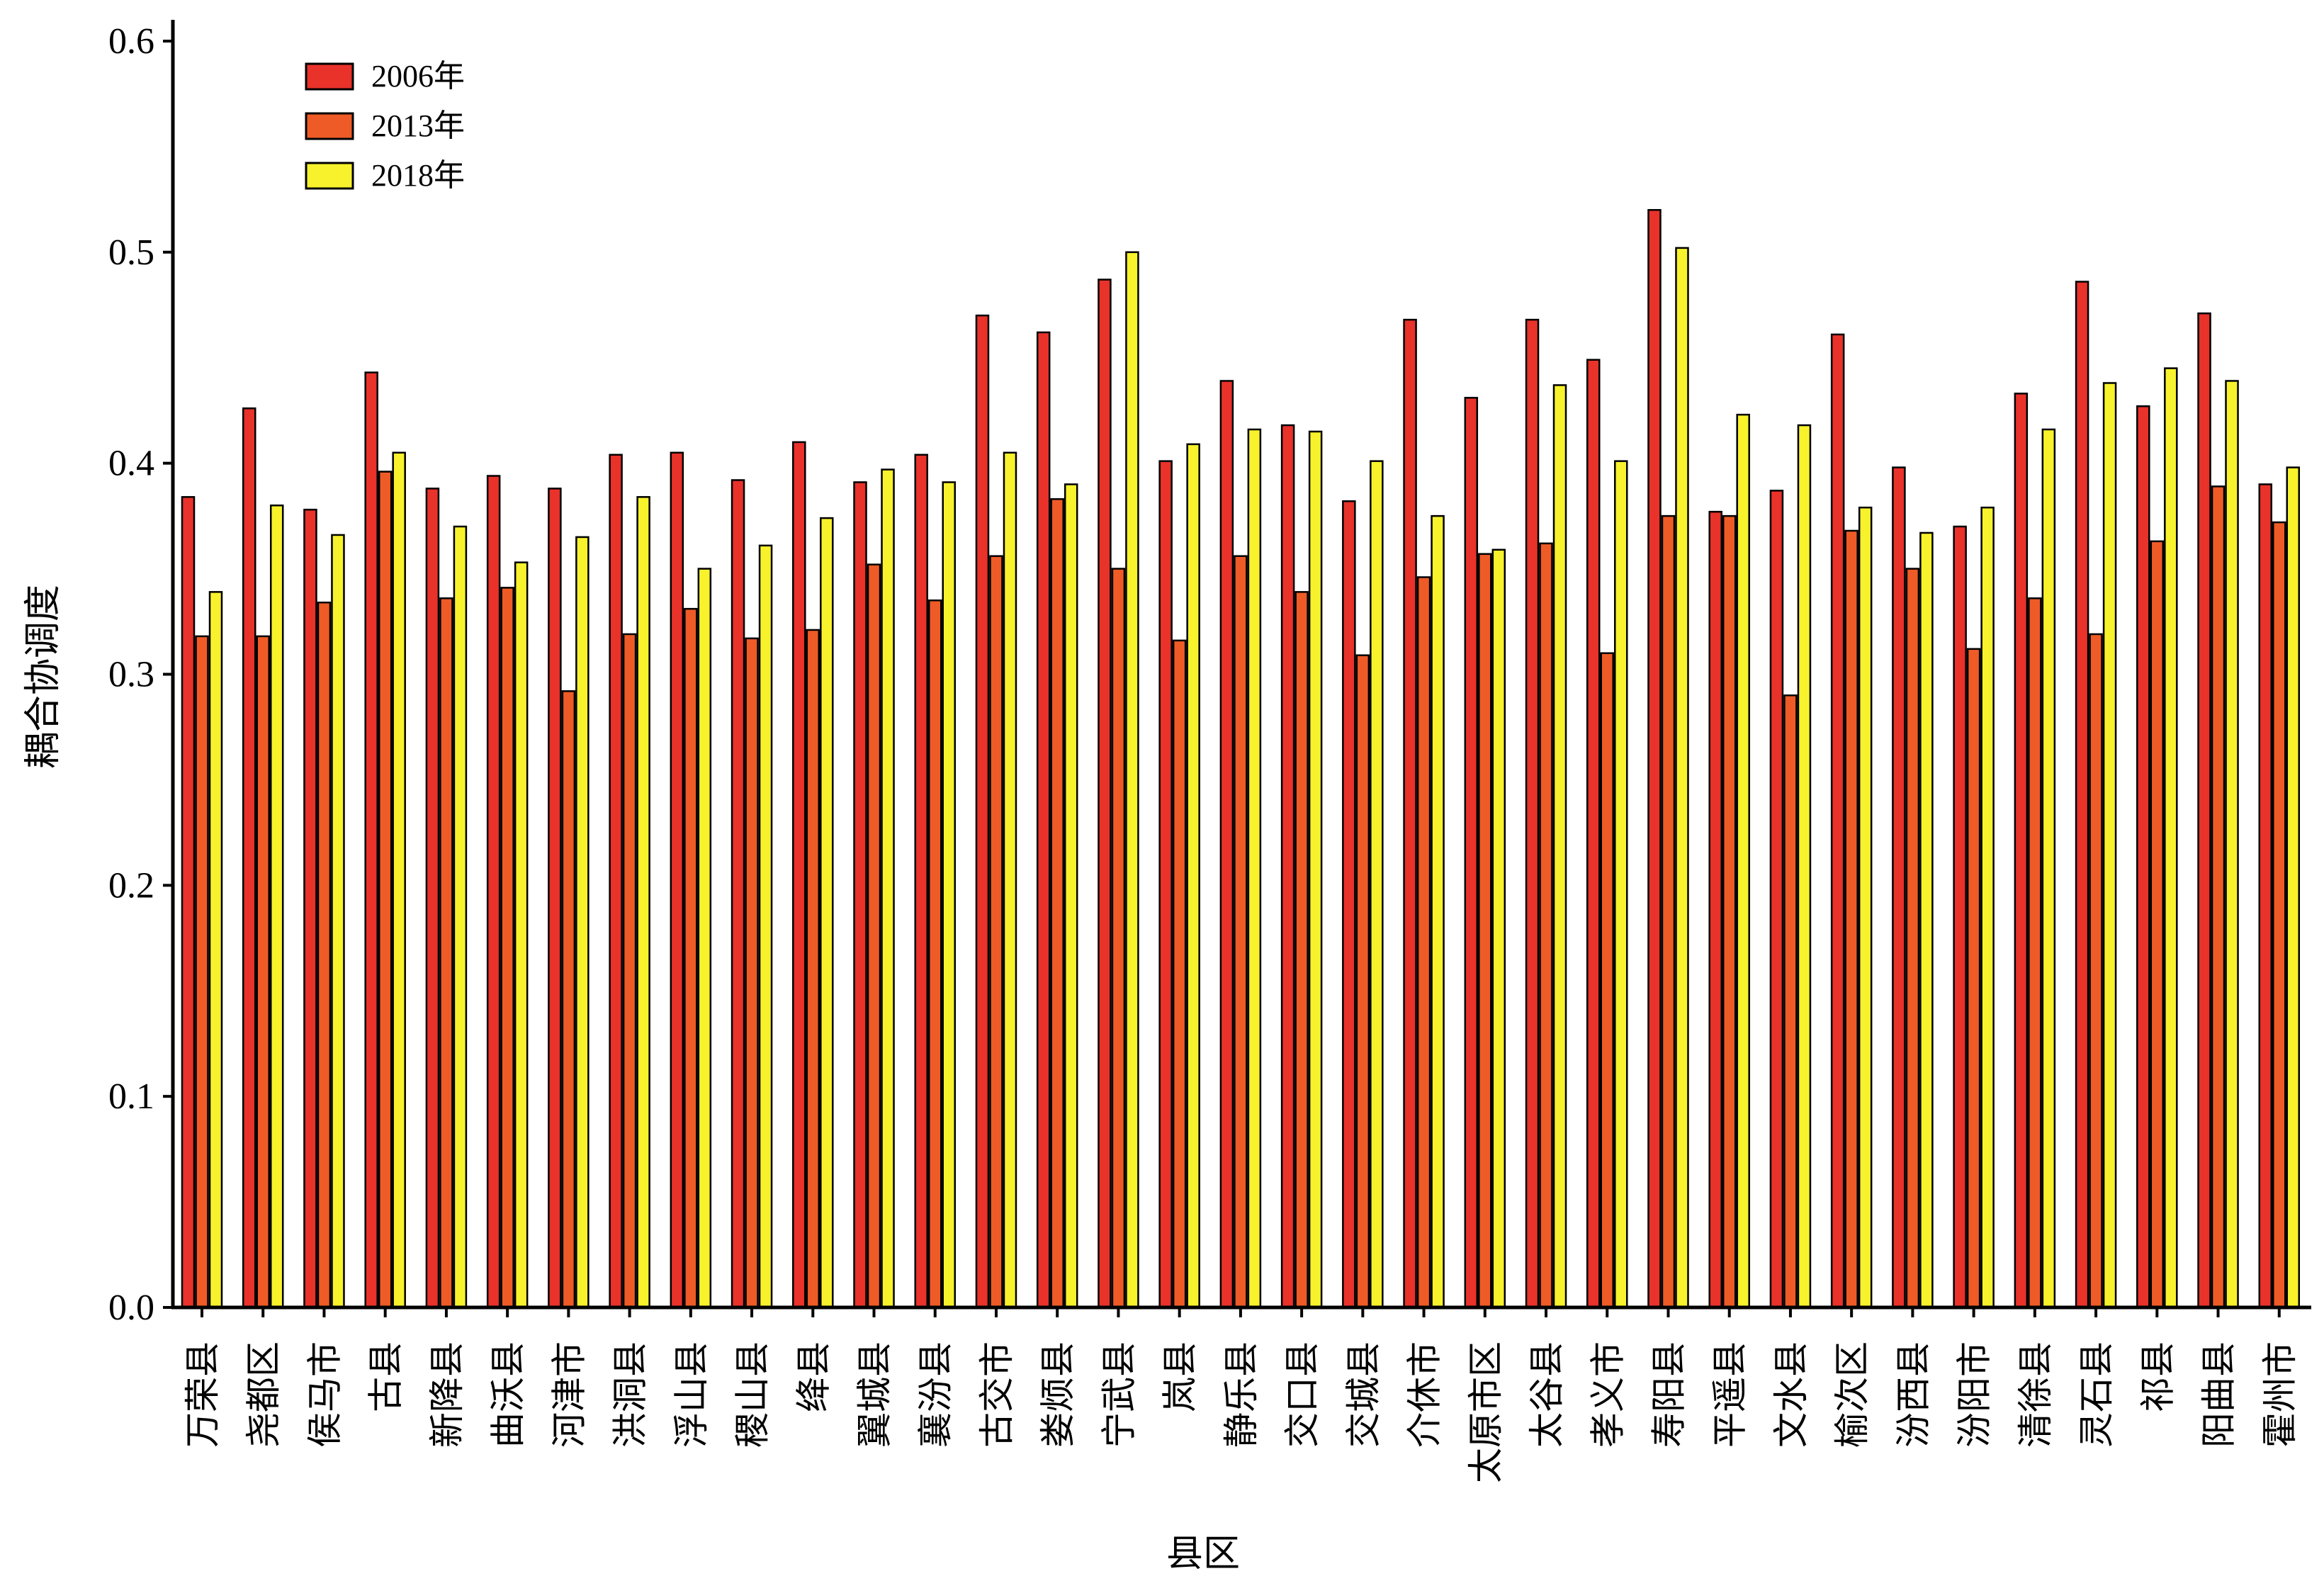 The height and width of the screenshot is (1576, 2324). I want to click on x-category-label: 河津市, so click(569, 1395).